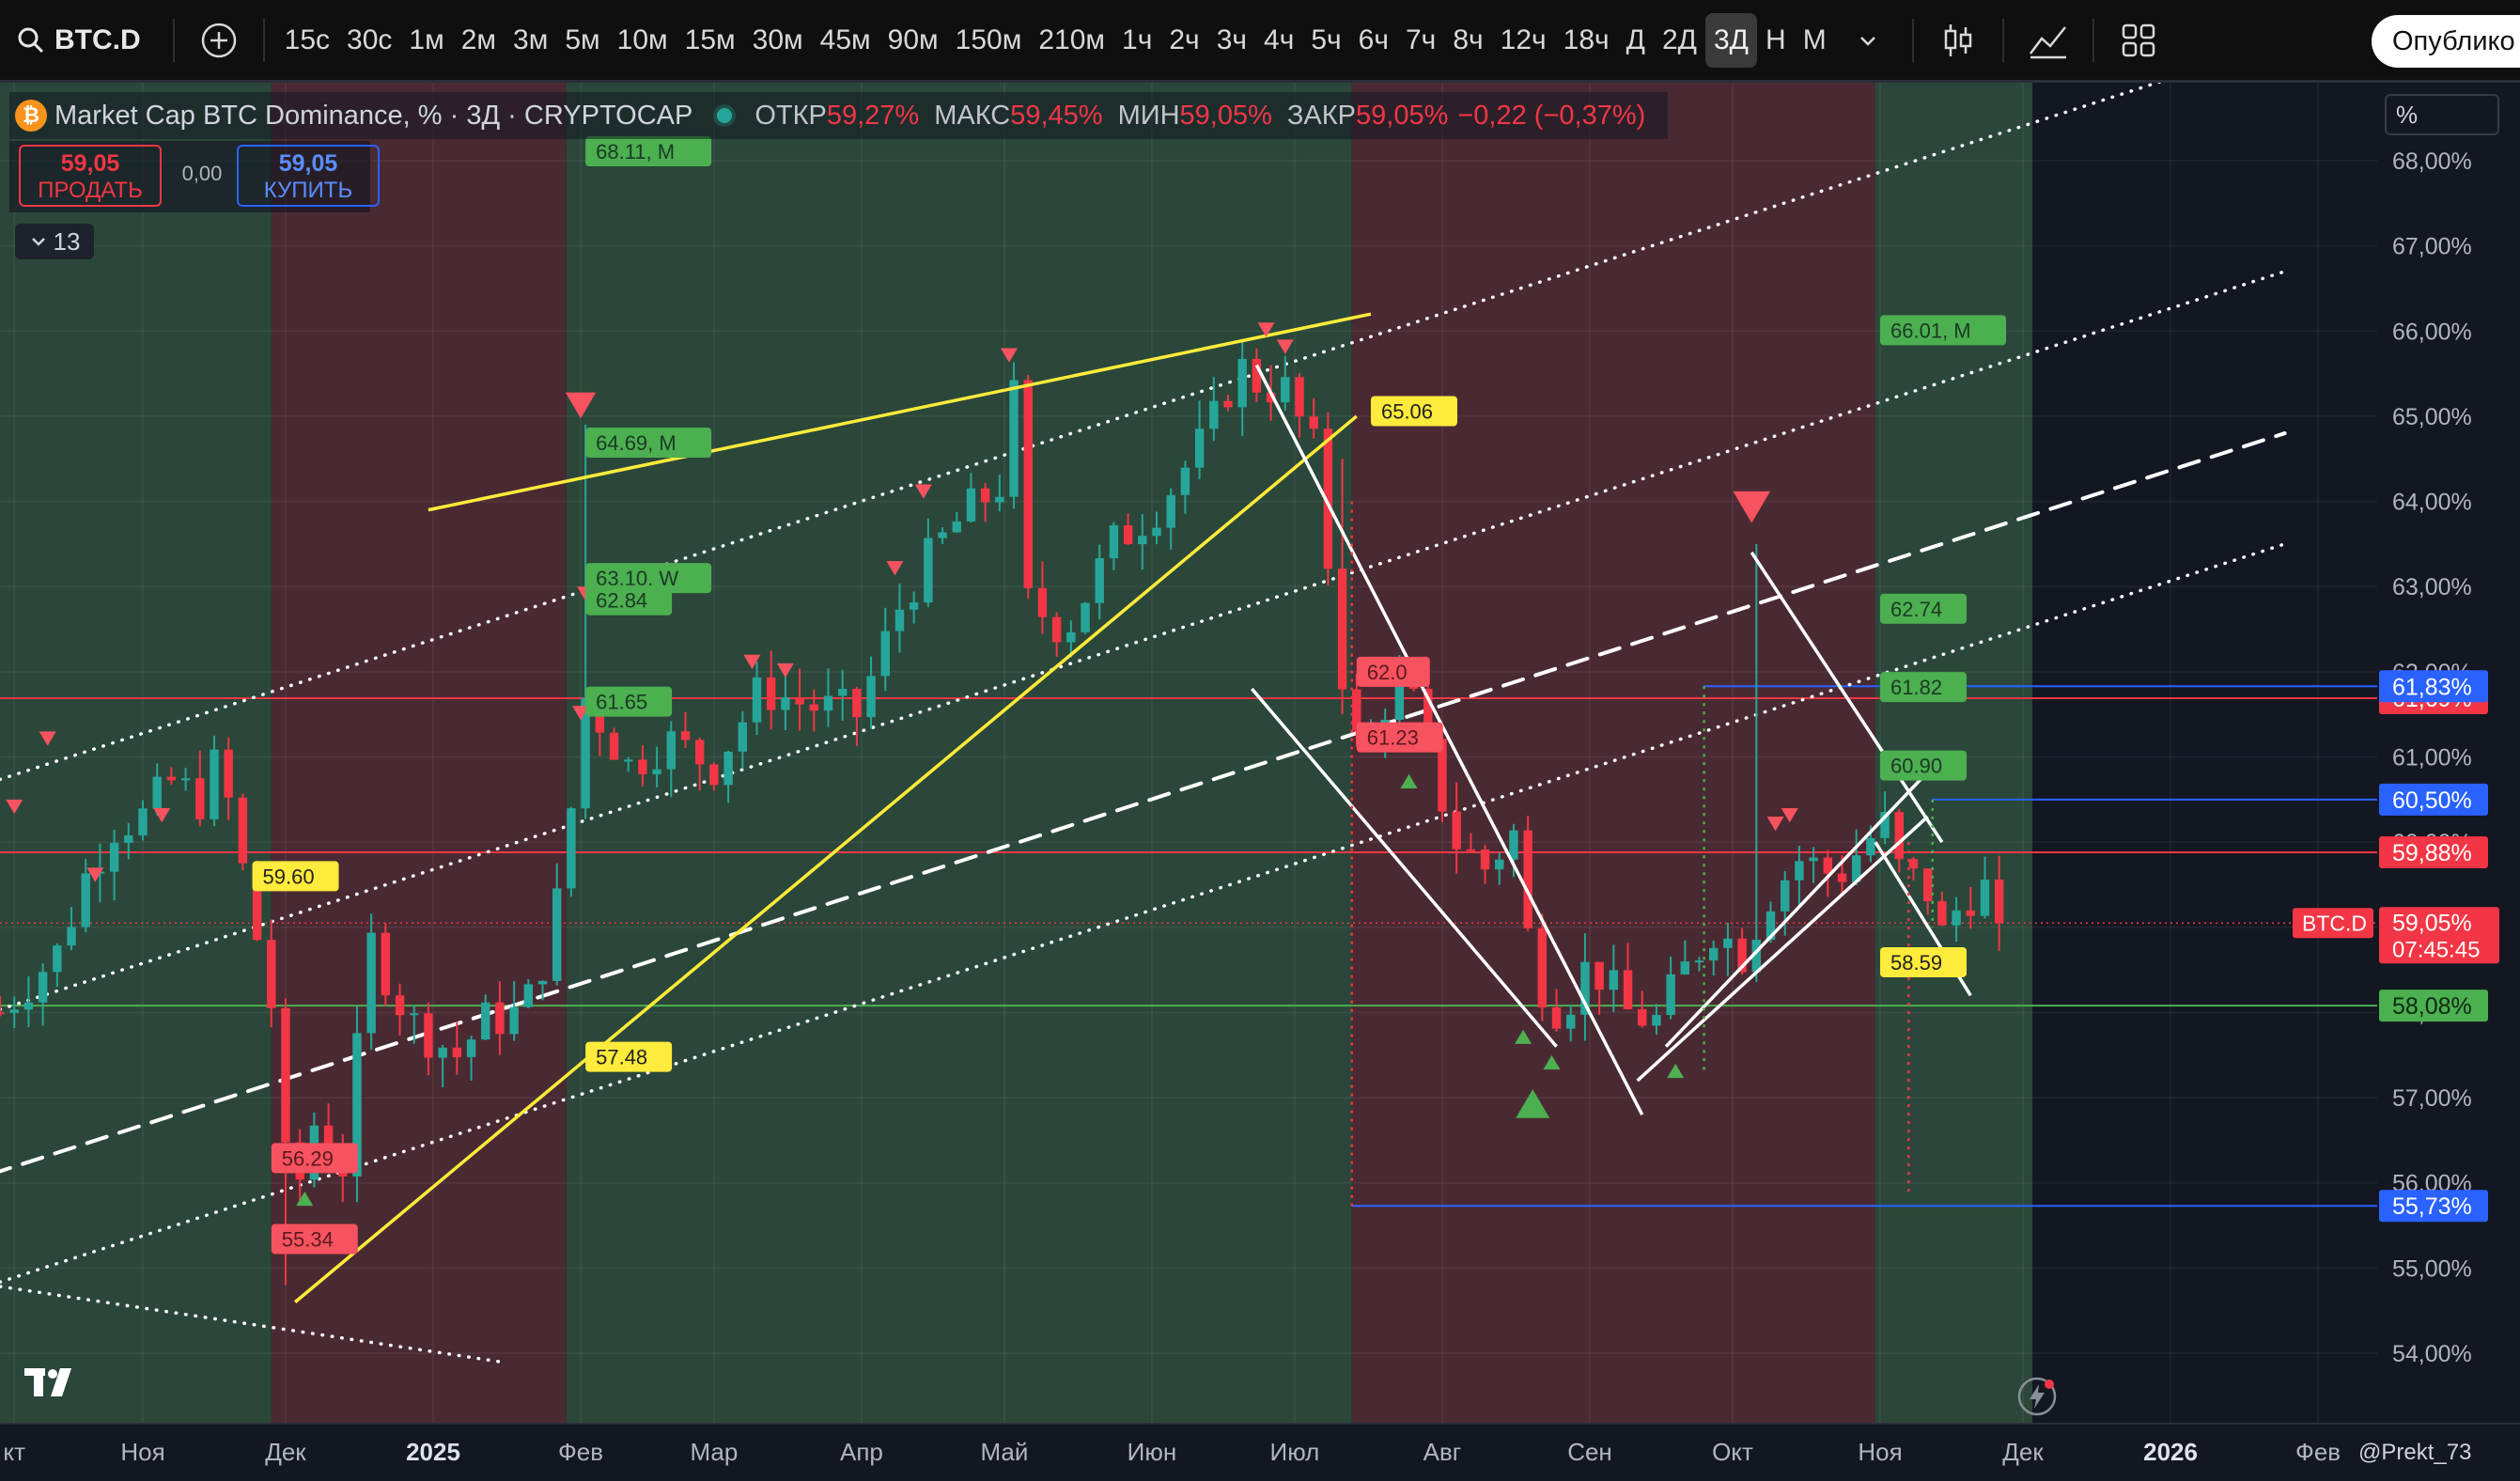 This screenshot has height=1481, width=2520. I want to click on interval-dropdown-button, so click(1868, 40).